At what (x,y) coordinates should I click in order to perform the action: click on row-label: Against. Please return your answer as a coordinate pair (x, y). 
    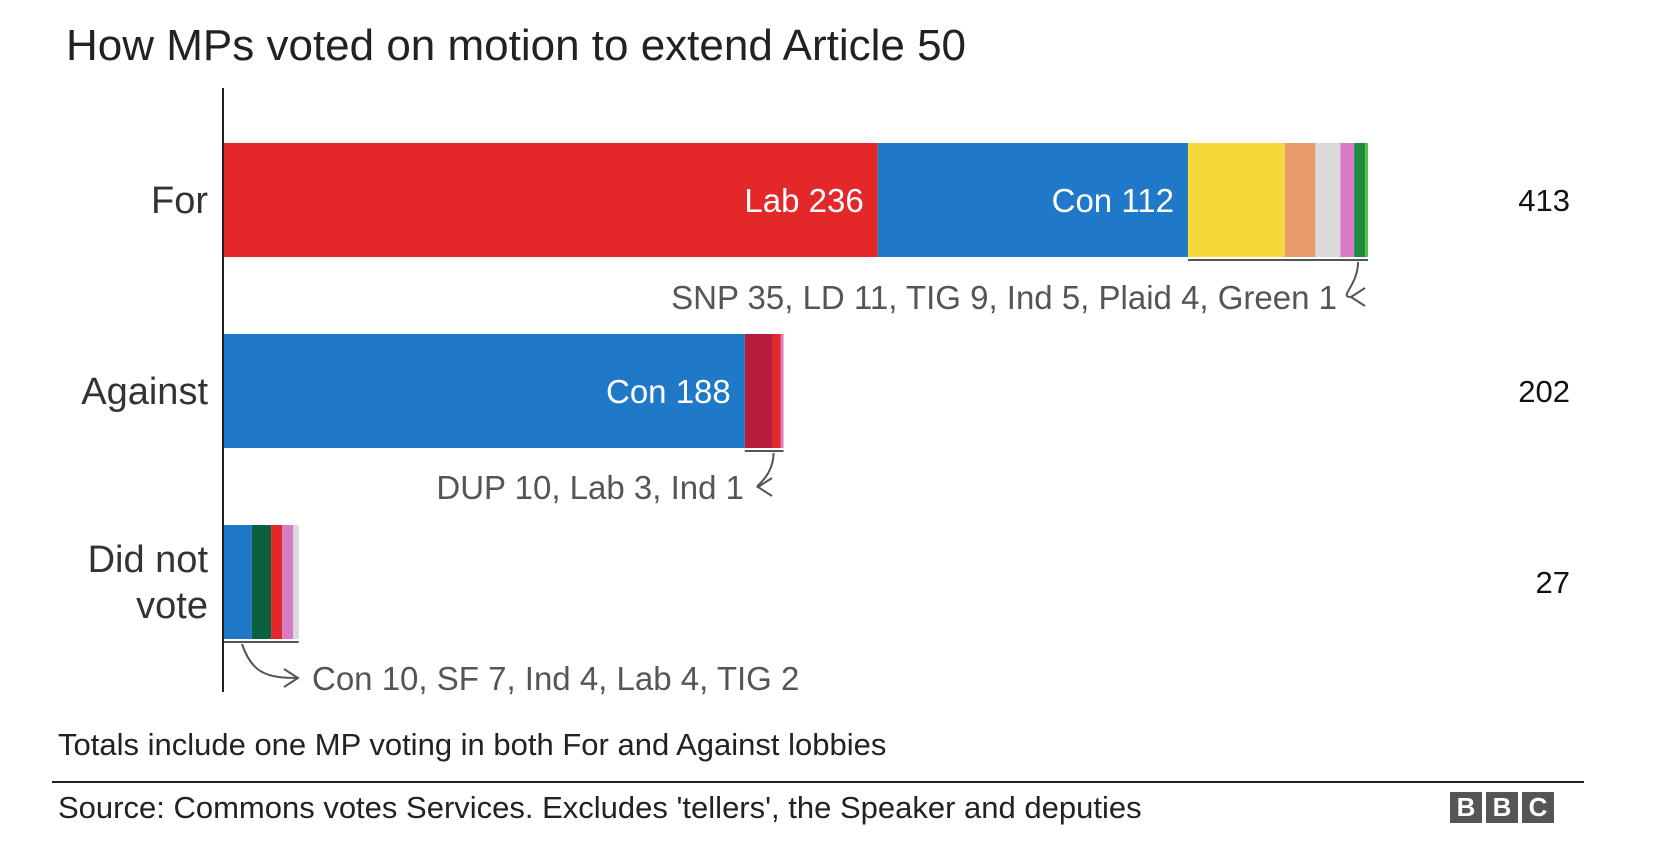
    Looking at the image, I should click on (144, 392).